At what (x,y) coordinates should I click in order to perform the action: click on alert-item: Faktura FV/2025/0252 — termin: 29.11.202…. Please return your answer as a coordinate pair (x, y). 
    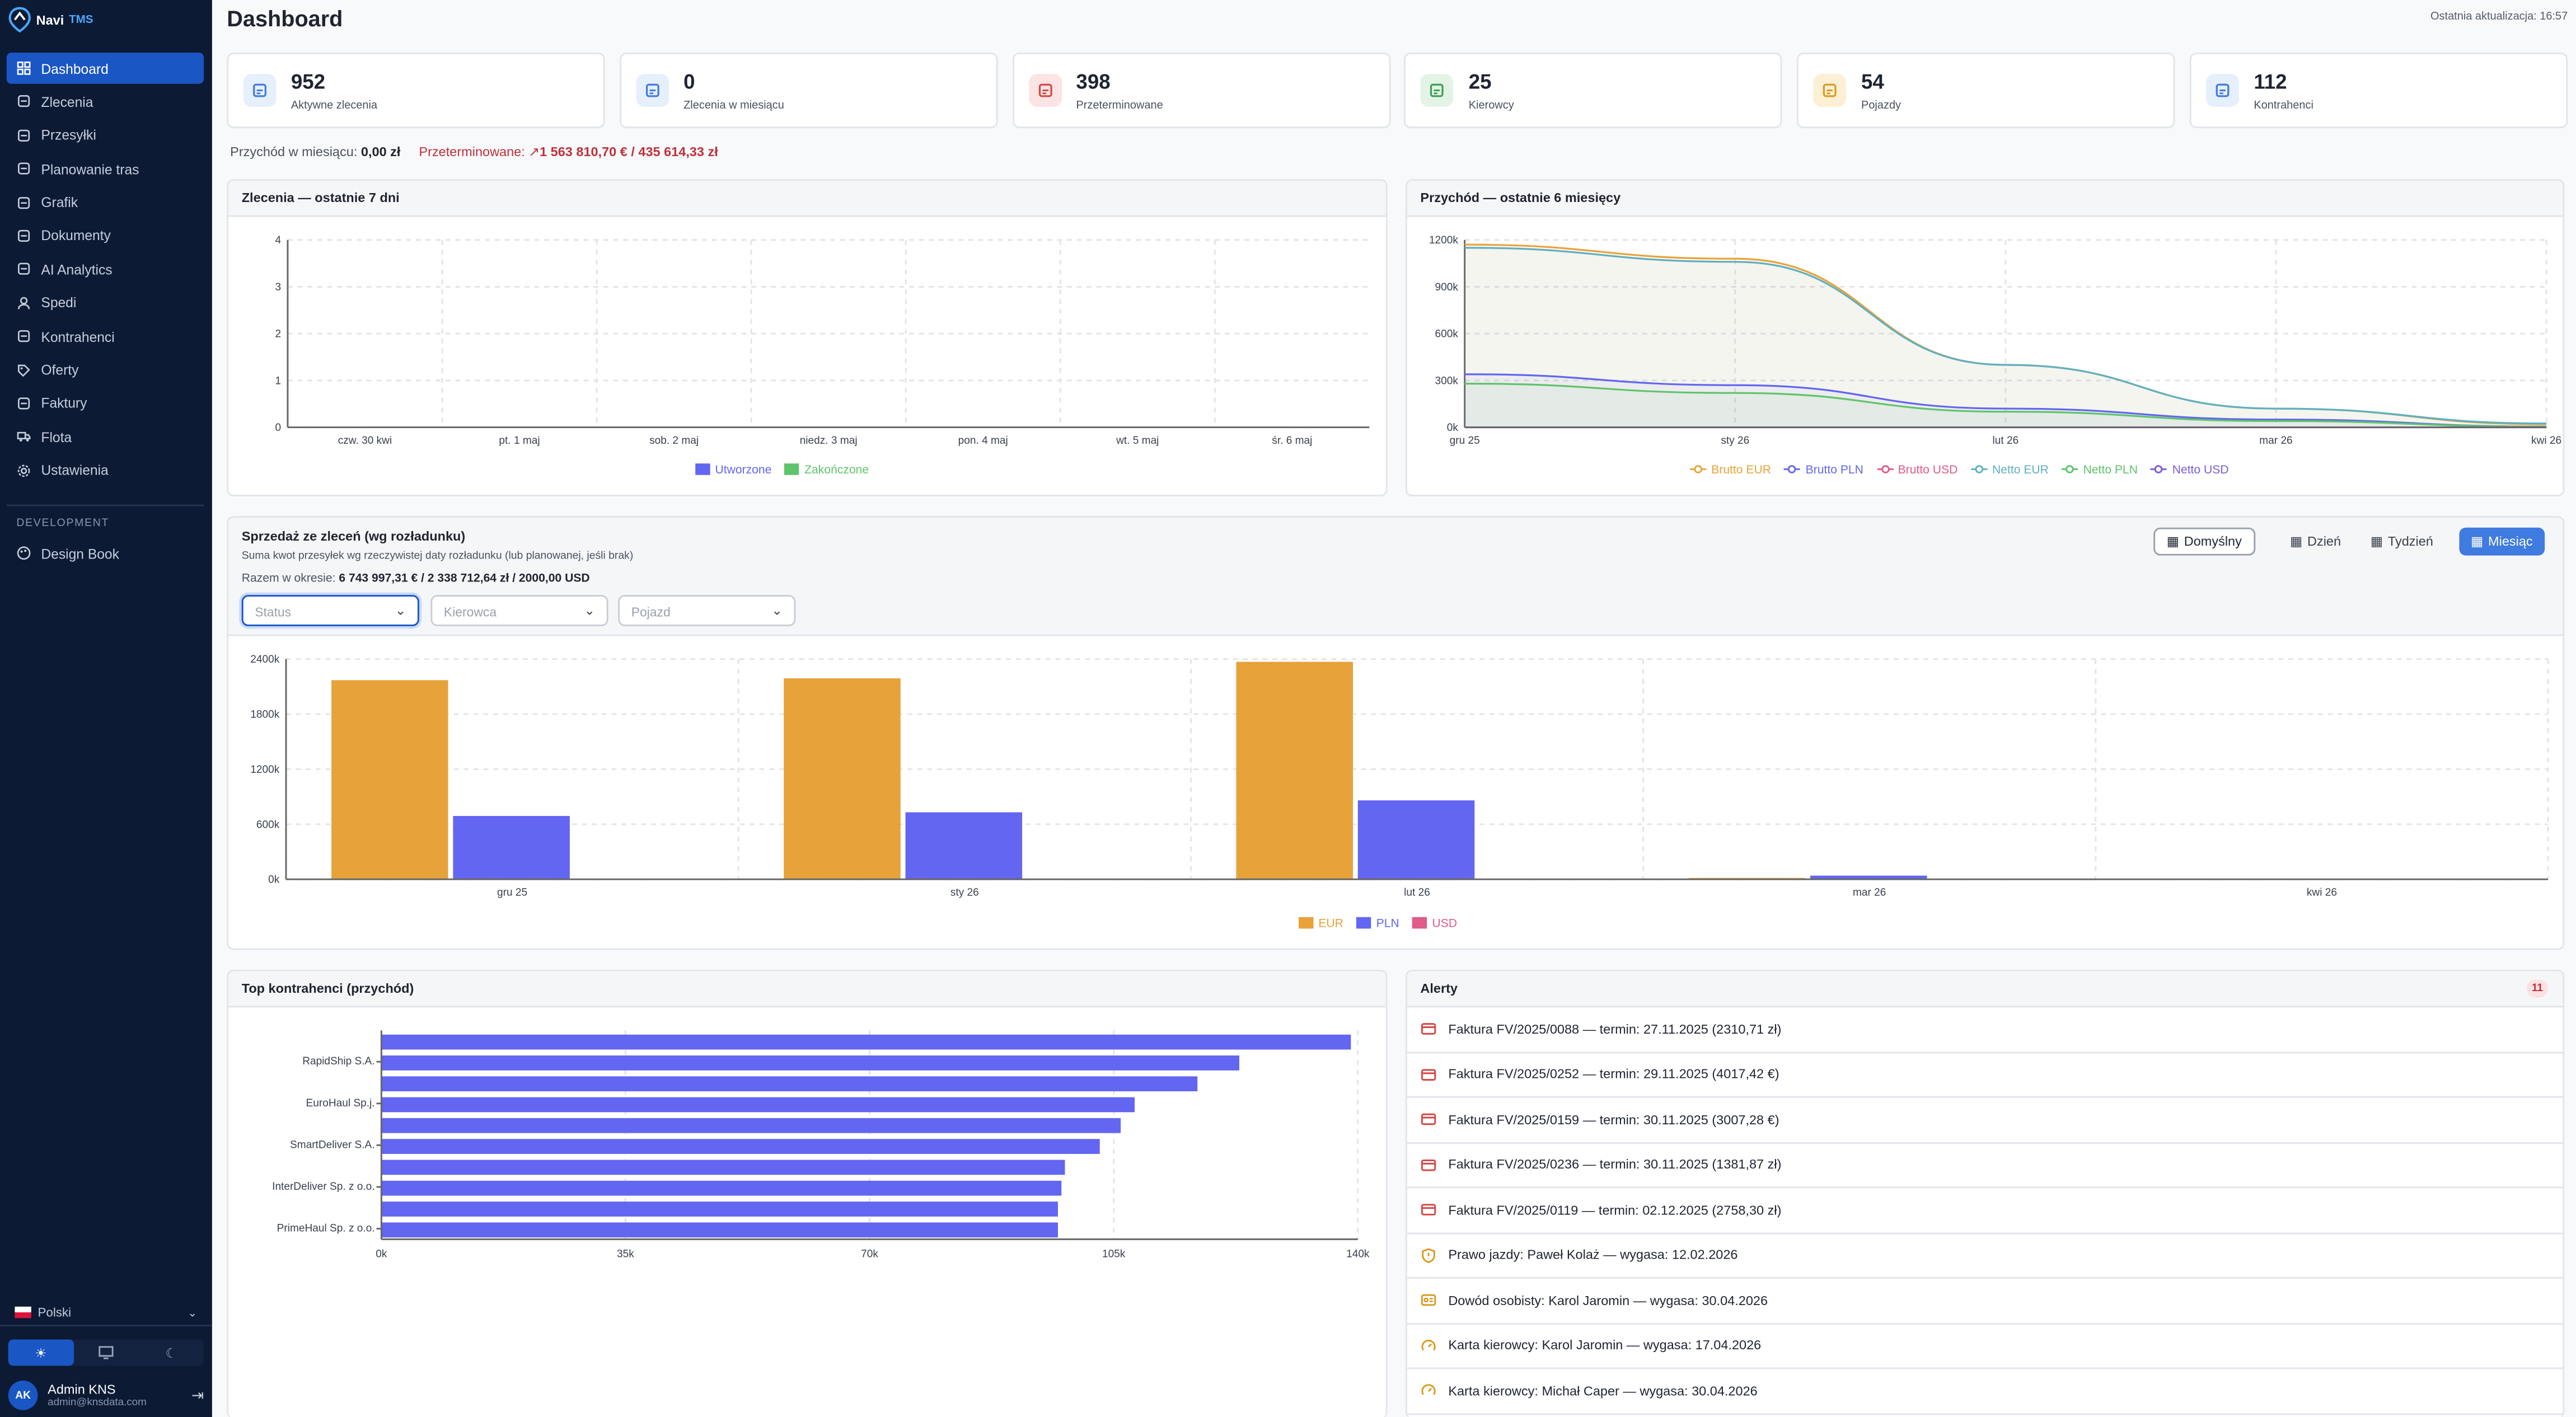
    Looking at the image, I should click on (1985, 1076).